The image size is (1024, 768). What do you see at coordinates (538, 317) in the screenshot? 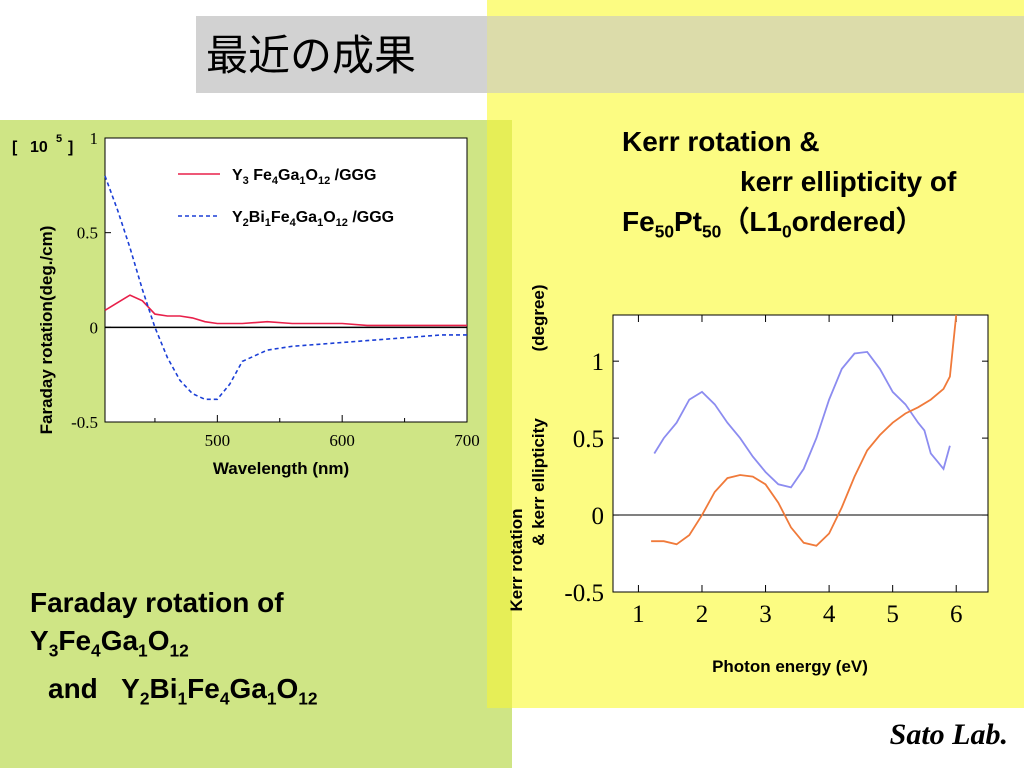
I see `y-axis-label-unit: (degree)` at bounding box center [538, 317].